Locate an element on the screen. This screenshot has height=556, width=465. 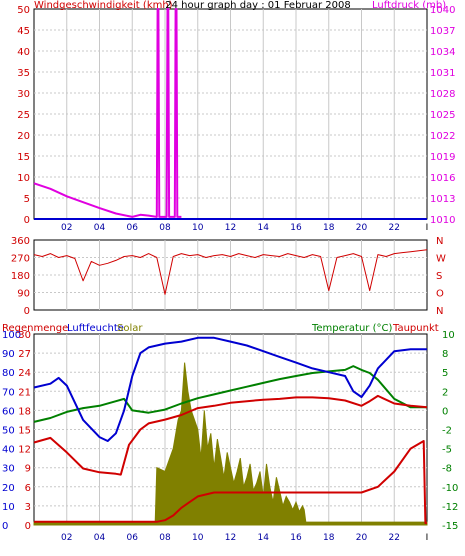
humidity-tick-label: 90 is located at coordinates (8, 354).